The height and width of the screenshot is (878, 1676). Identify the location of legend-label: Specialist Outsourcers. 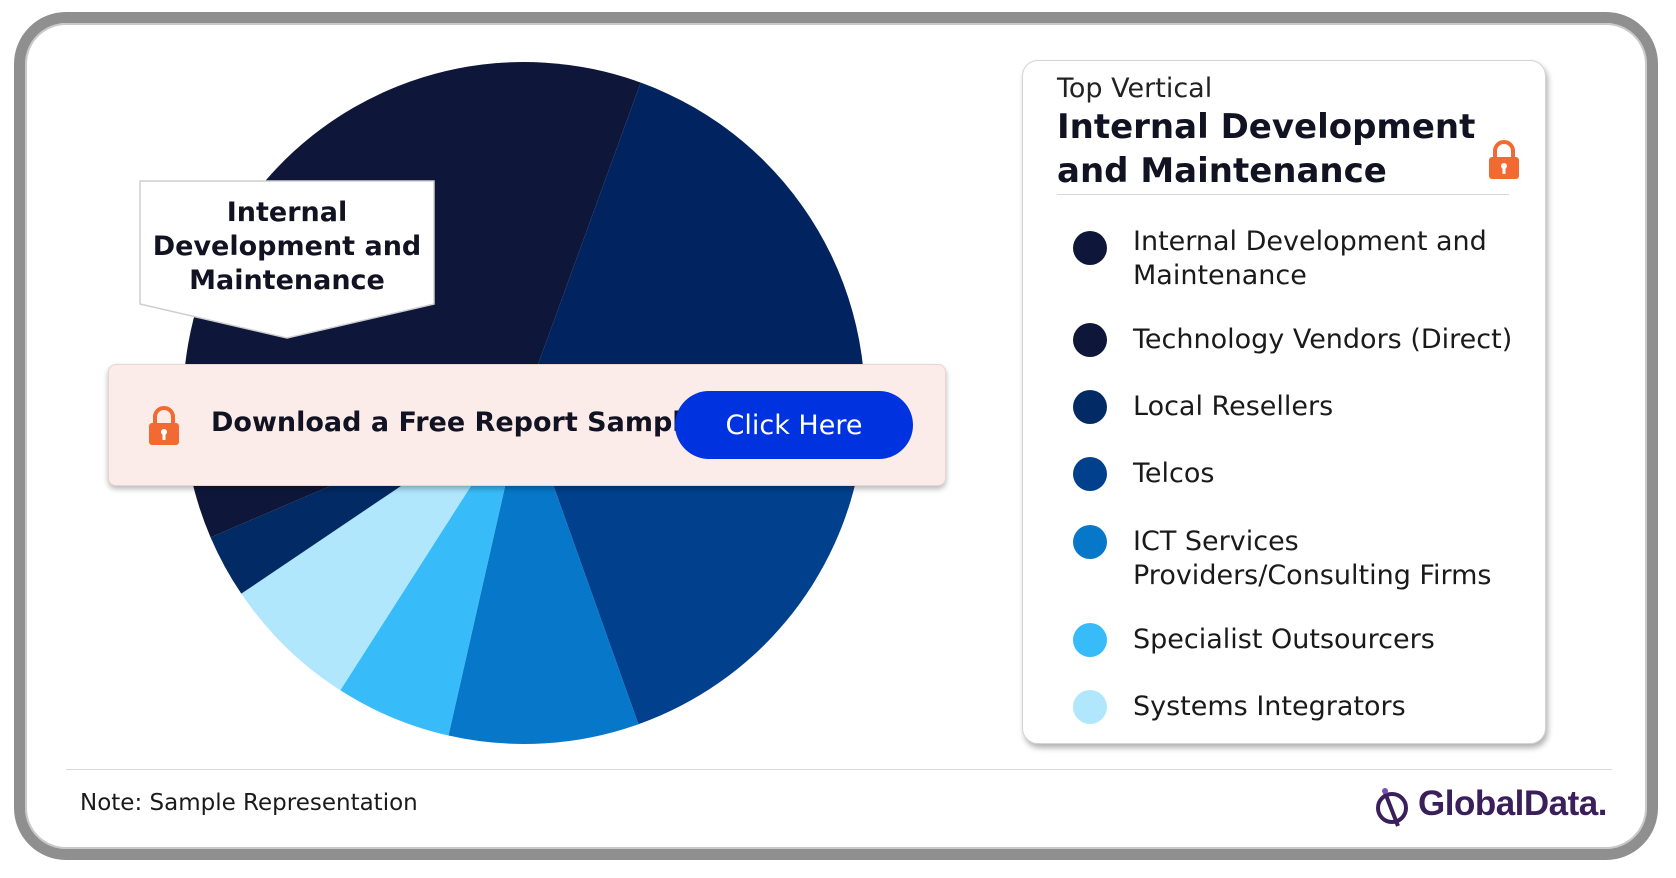
(1284, 639).